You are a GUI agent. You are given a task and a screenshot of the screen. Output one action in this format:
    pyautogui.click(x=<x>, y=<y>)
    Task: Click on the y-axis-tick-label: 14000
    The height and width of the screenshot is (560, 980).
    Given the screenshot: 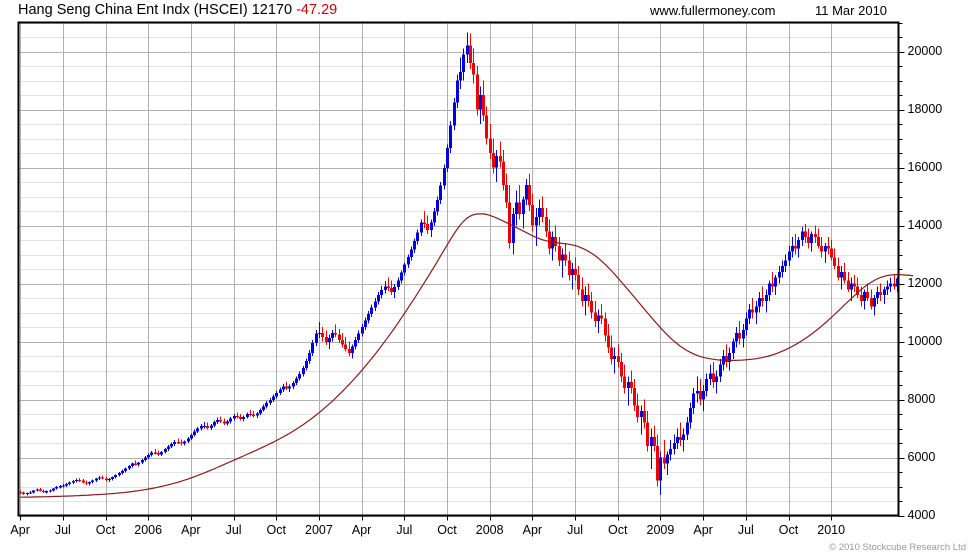 What is the action you would take?
    pyautogui.click(x=925, y=224)
    